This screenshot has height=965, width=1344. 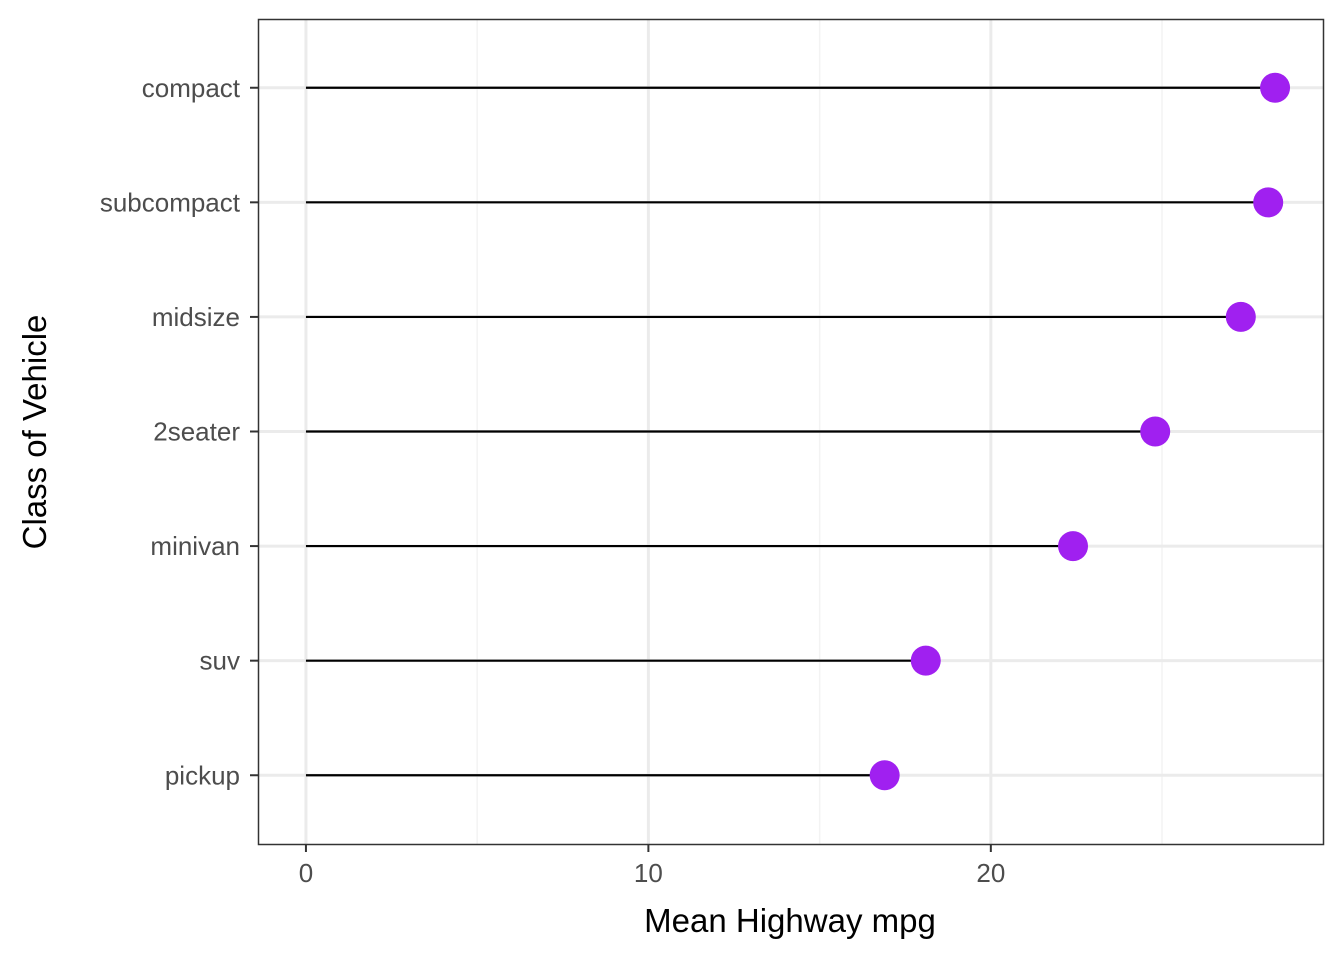 I want to click on y-tick-label: suv, so click(x=220, y=661).